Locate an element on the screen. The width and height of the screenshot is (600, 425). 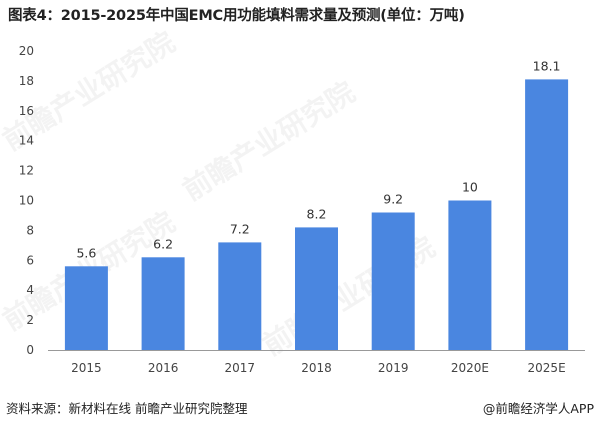
x-tick-label: 2020E is located at coordinates (470, 368).